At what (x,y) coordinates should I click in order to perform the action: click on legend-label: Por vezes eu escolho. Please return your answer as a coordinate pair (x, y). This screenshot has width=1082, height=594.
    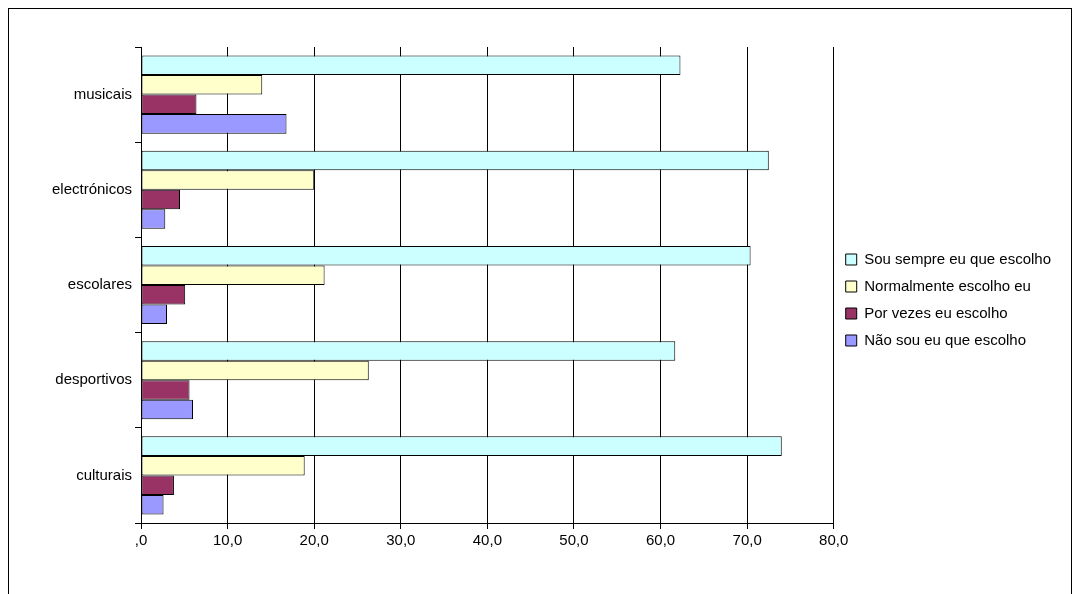
    Looking at the image, I should click on (936, 312).